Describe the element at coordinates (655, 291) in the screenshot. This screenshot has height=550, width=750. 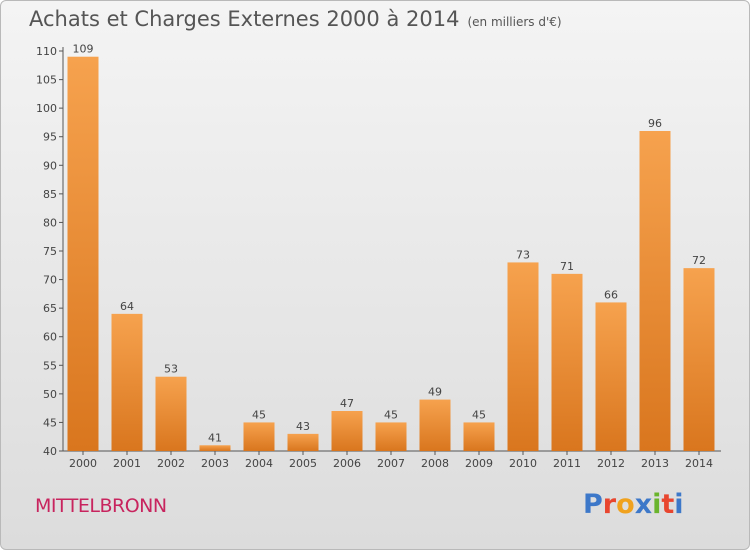
I see `bar-2013` at that location.